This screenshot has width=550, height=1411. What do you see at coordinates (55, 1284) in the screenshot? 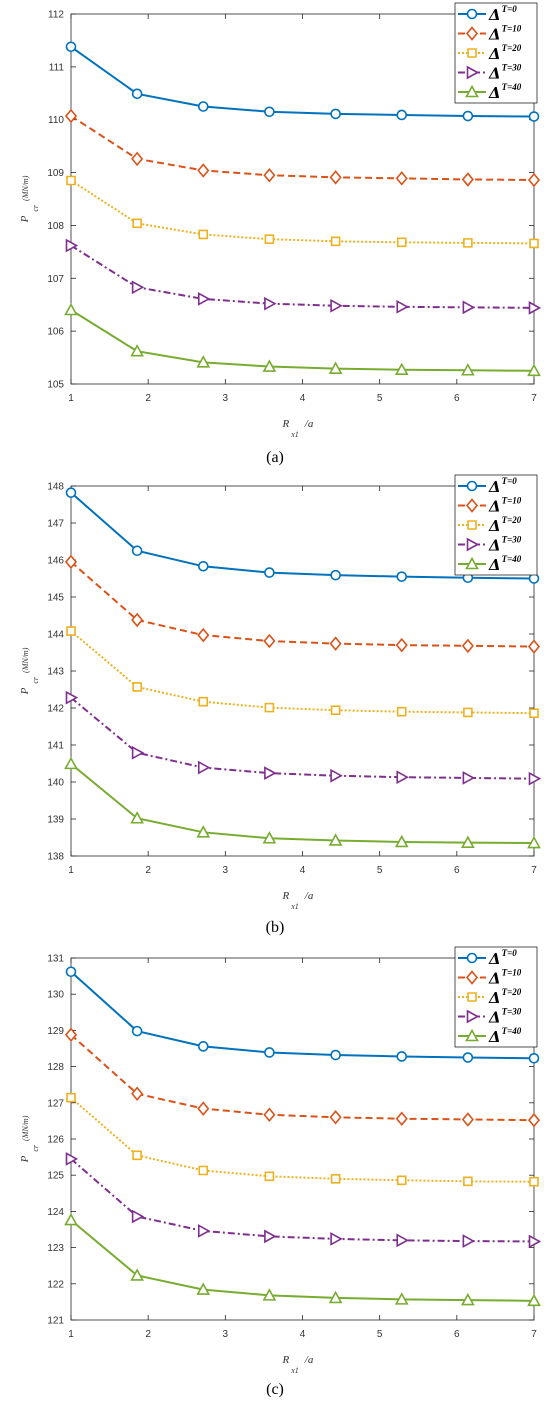
I see `y-tick-label: 122` at bounding box center [55, 1284].